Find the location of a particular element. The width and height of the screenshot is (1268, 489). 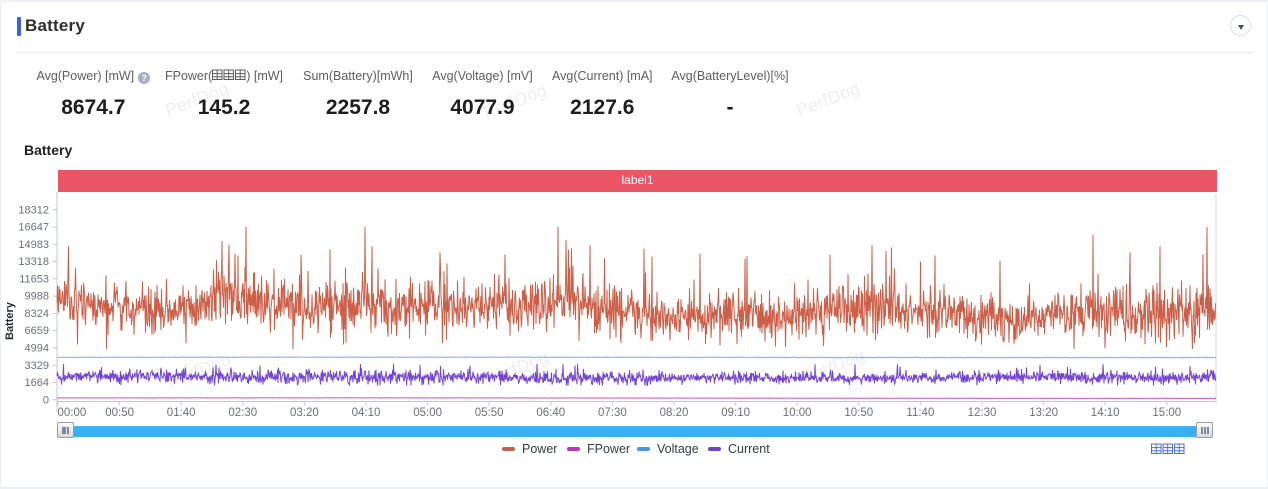

svg-text: 05:00 is located at coordinates (427, 413).